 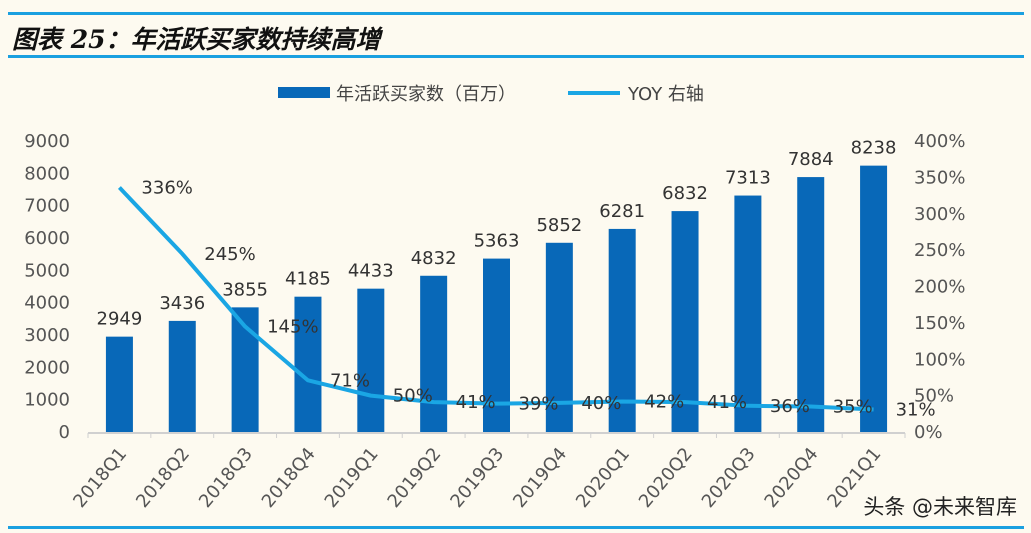 What do you see at coordinates (497, 241) in the screenshot?
I see `bar-value-label: 5363` at bounding box center [497, 241].